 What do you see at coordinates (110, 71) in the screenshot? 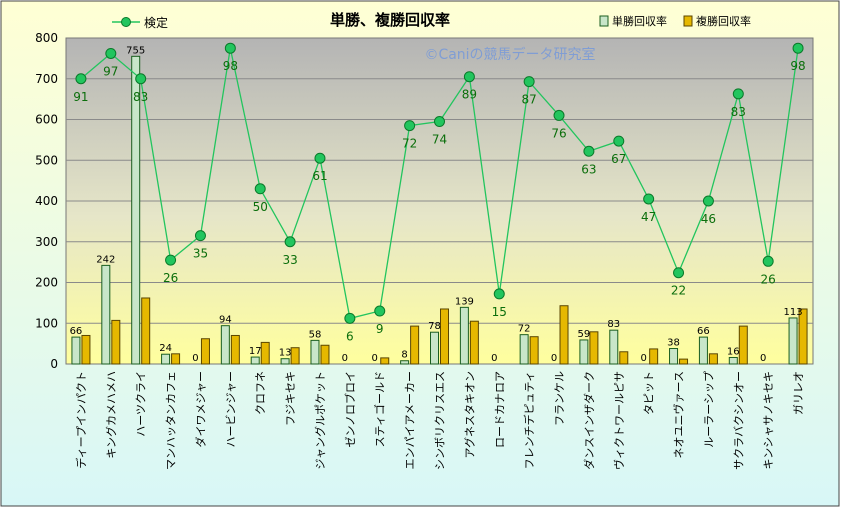
I see `kentei-value-label: 97` at bounding box center [110, 71].